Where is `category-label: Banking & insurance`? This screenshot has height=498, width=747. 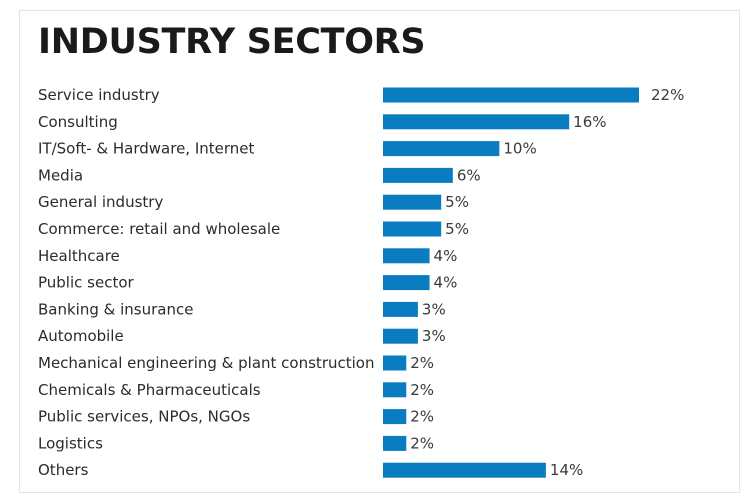 category-label: Banking & insurance is located at coordinates (115, 309).